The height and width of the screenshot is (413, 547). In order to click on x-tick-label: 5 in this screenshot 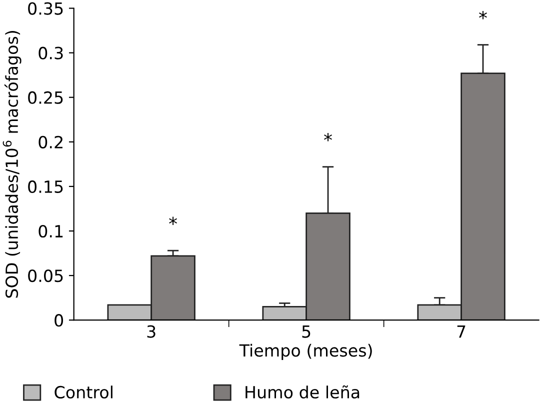, I will do `click(306, 331)`.